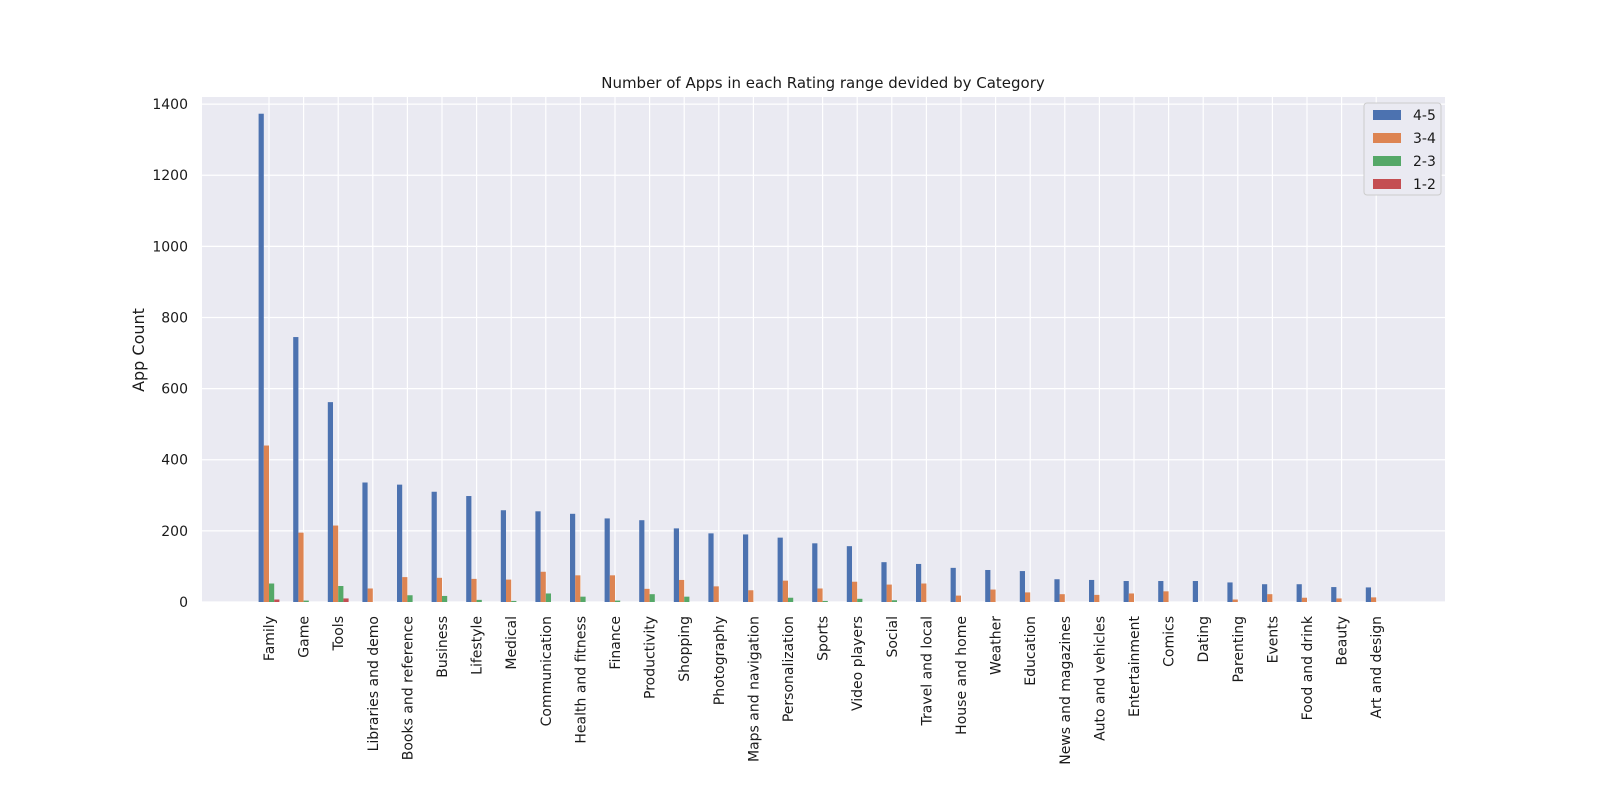 The image size is (1600, 800). Describe the element at coordinates (720, 660) in the screenshot. I see `x-tick-label: Photography` at that location.